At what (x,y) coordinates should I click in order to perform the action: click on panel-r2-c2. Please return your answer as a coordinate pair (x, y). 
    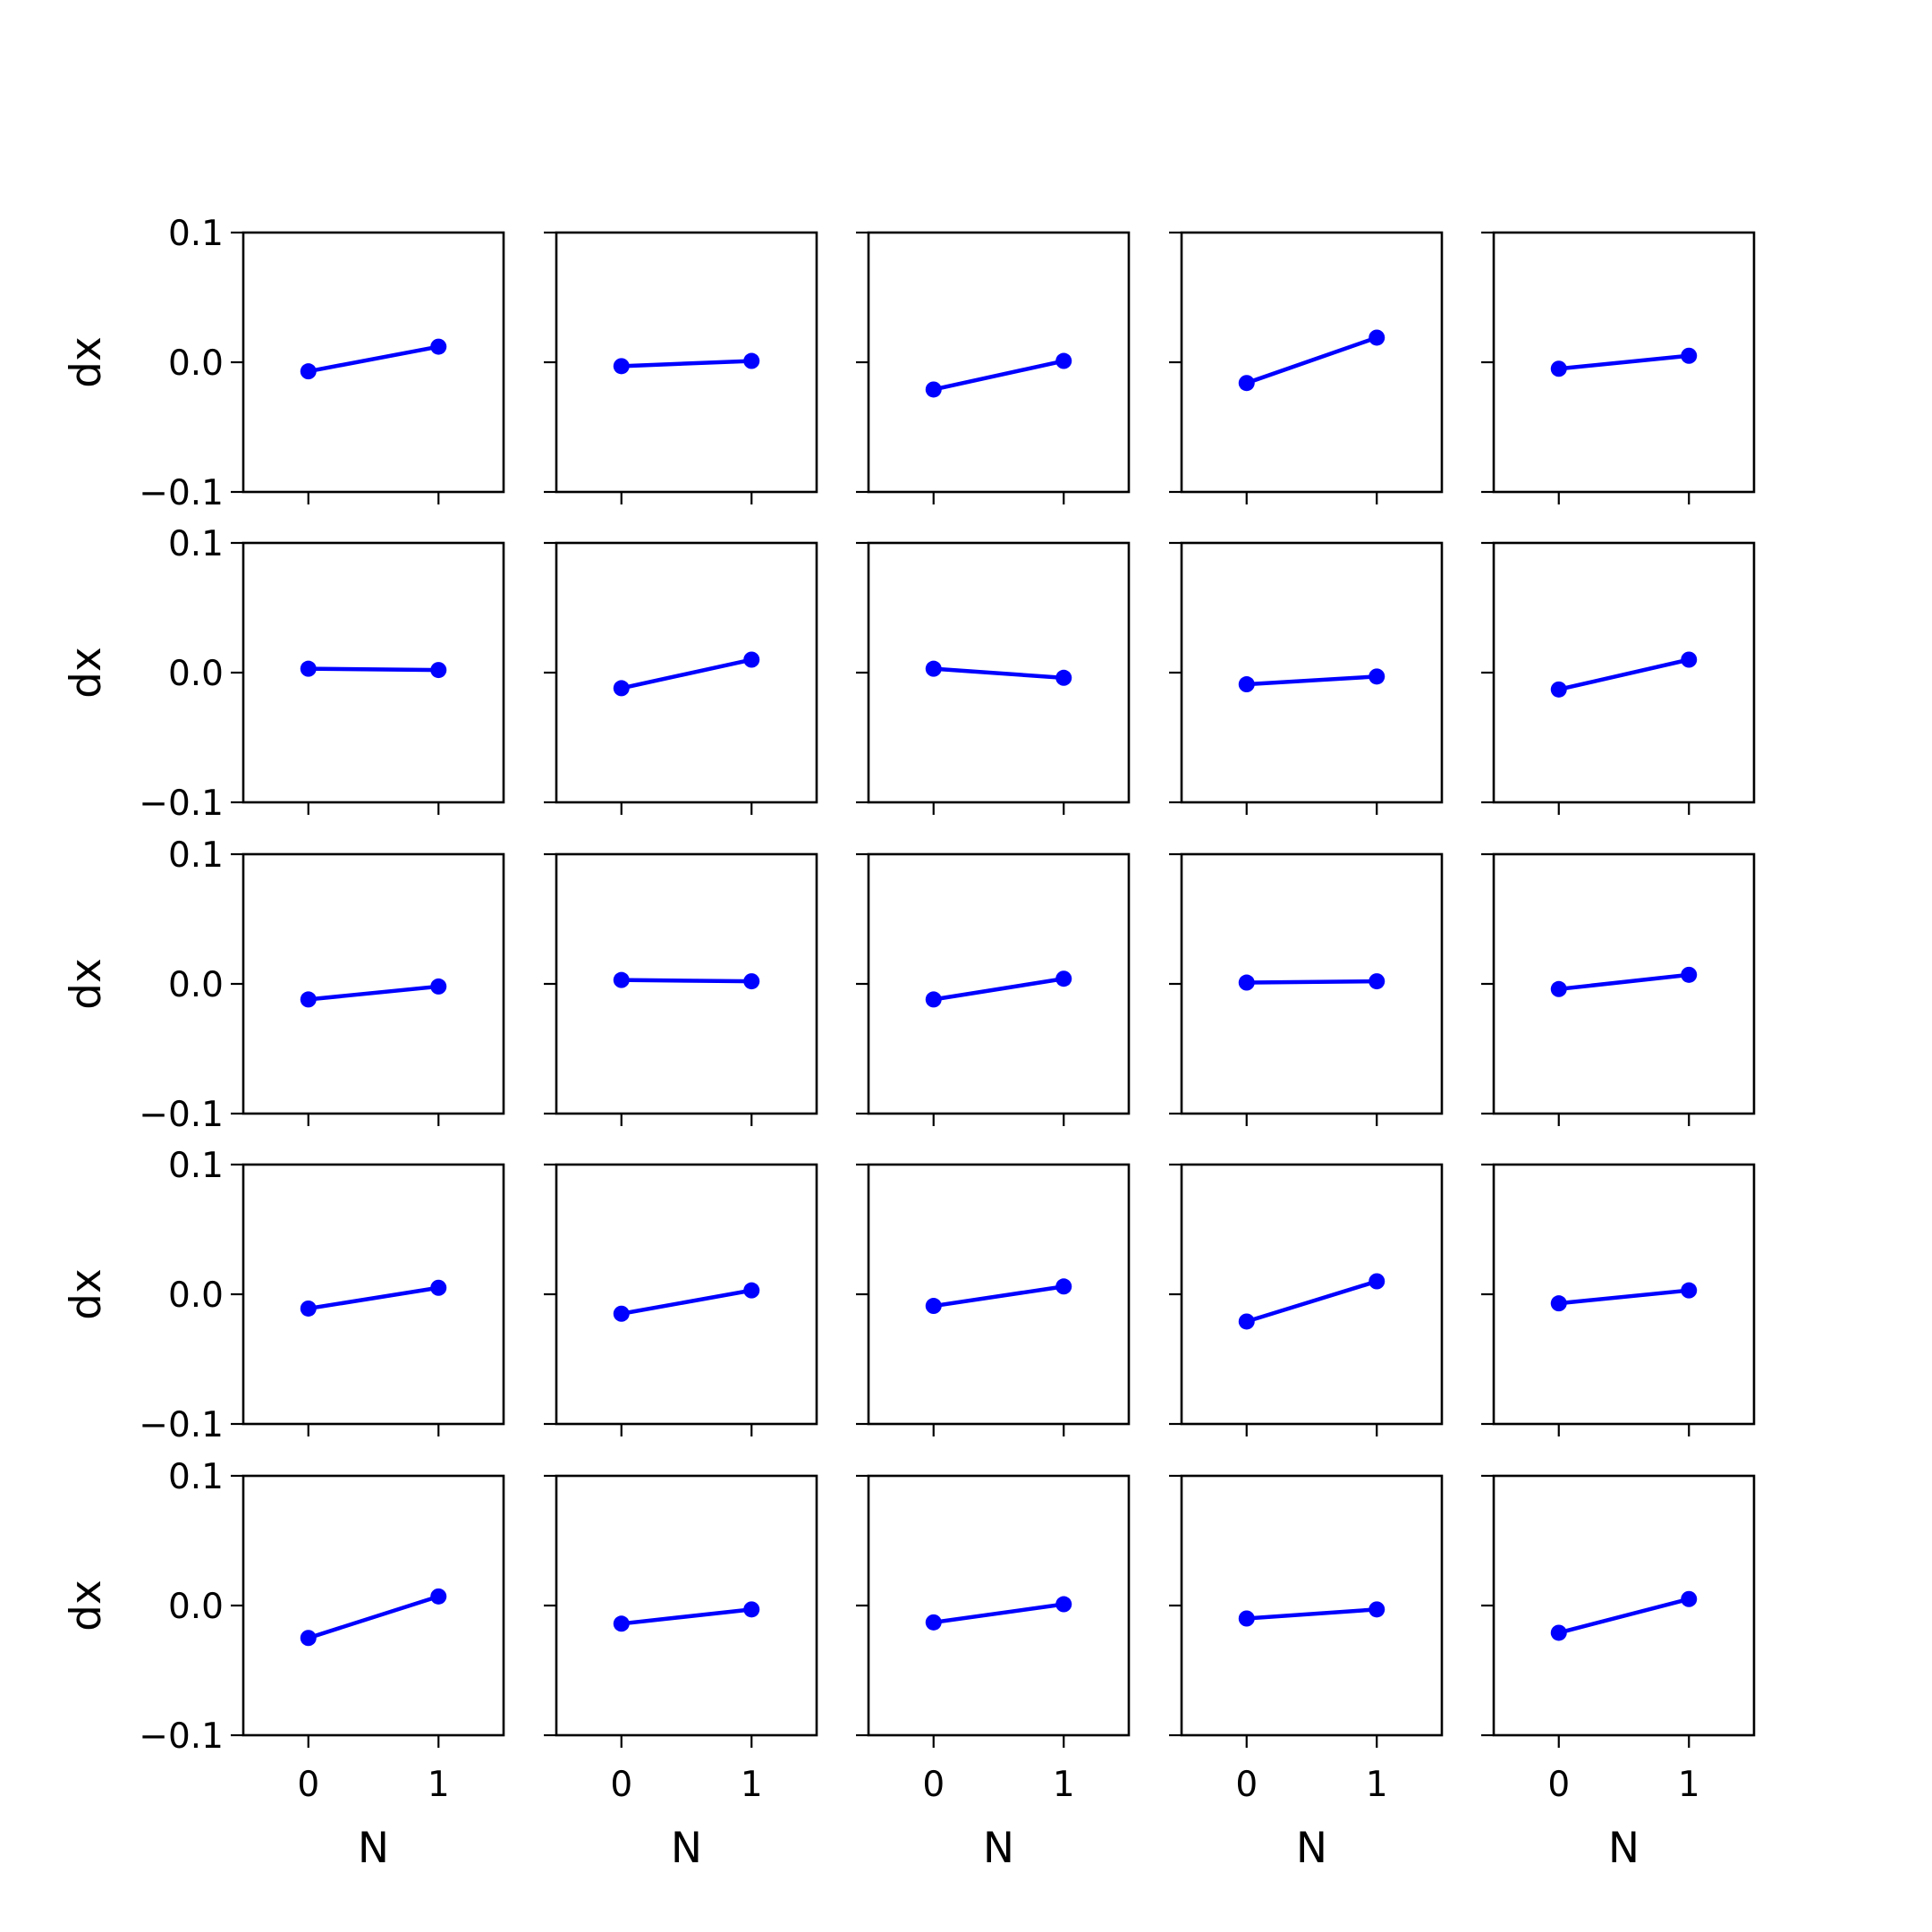
    Looking at the image, I should click on (993, 989).